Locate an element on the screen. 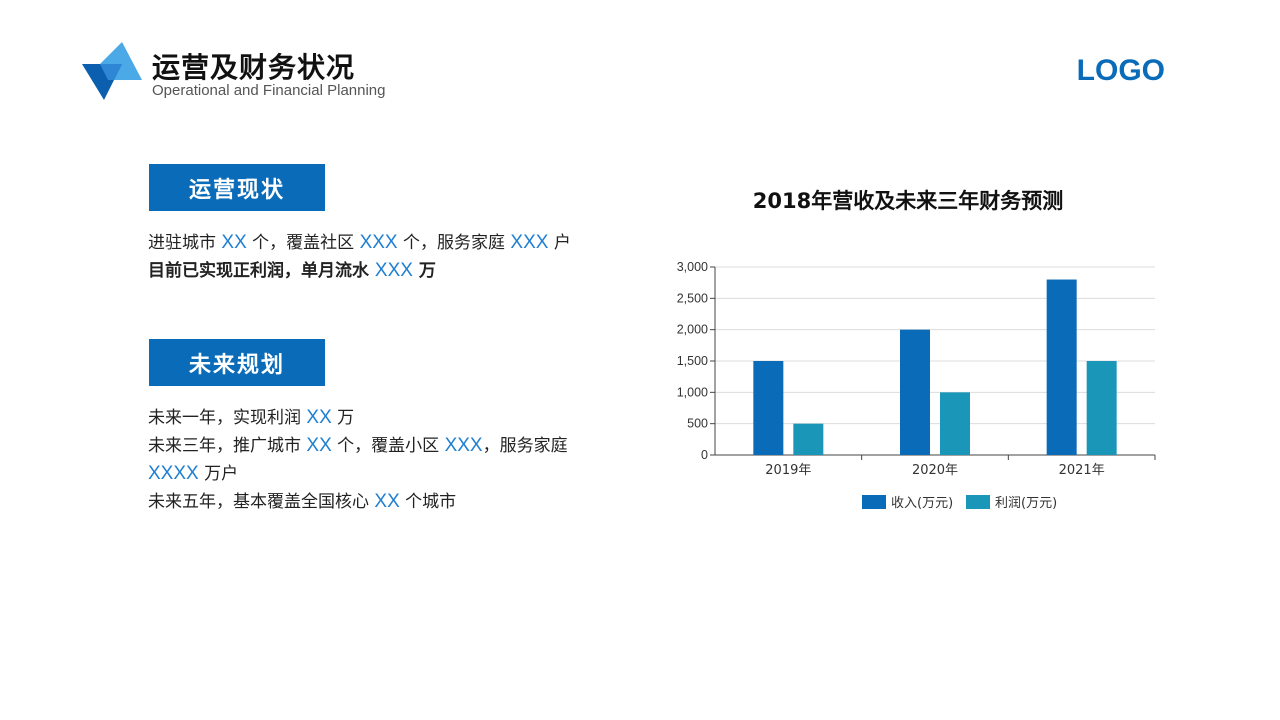 This screenshot has height=720, width=1280. x-tick-label: 2019年 is located at coordinates (788, 470).